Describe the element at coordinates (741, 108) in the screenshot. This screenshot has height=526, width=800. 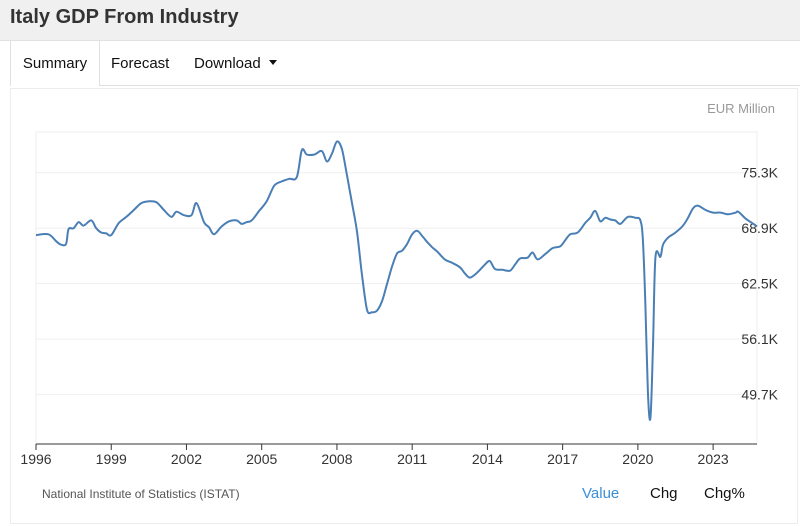
I see `unit-label: EUR Million` at that location.